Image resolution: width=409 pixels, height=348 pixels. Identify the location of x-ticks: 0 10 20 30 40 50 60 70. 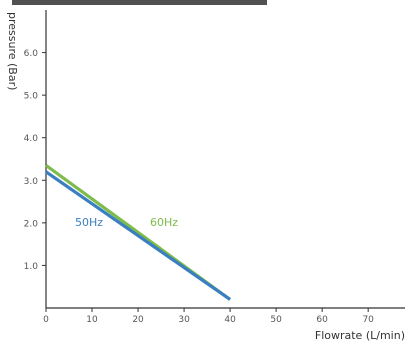
(208, 316).